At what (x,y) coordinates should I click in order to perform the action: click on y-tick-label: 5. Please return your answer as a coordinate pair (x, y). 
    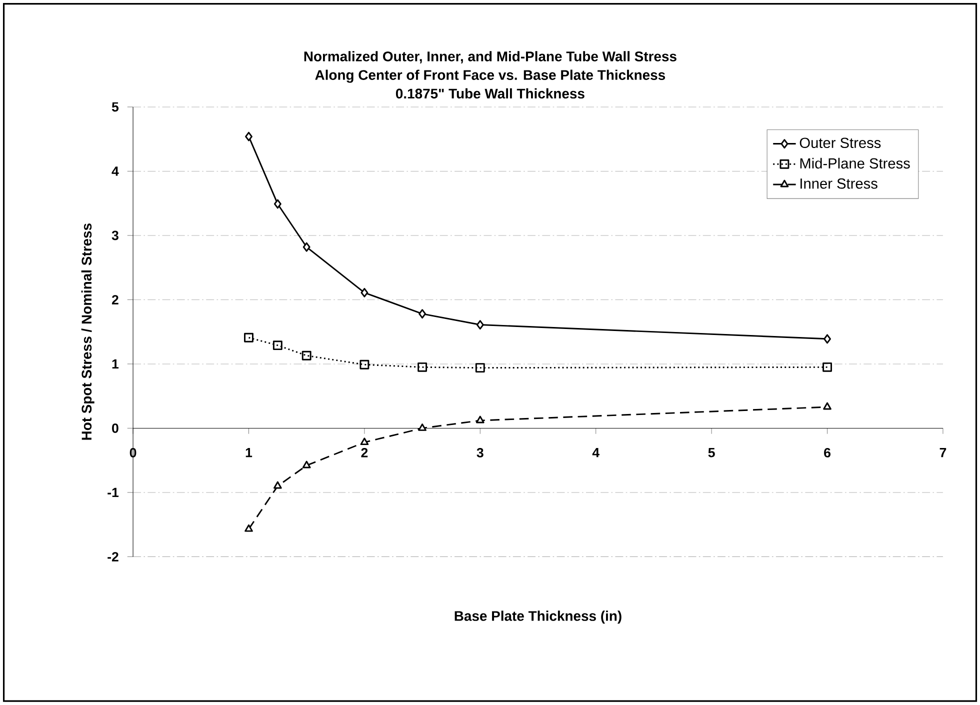
    Looking at the image, I should click on (115, 107).